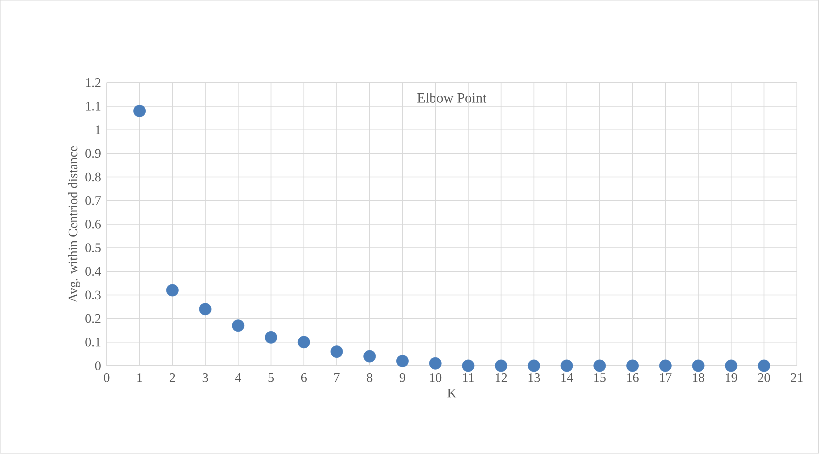 The width and height of the screenshot is (819, 454). I want to click on x-tick-label: 11, so click(468, 378).